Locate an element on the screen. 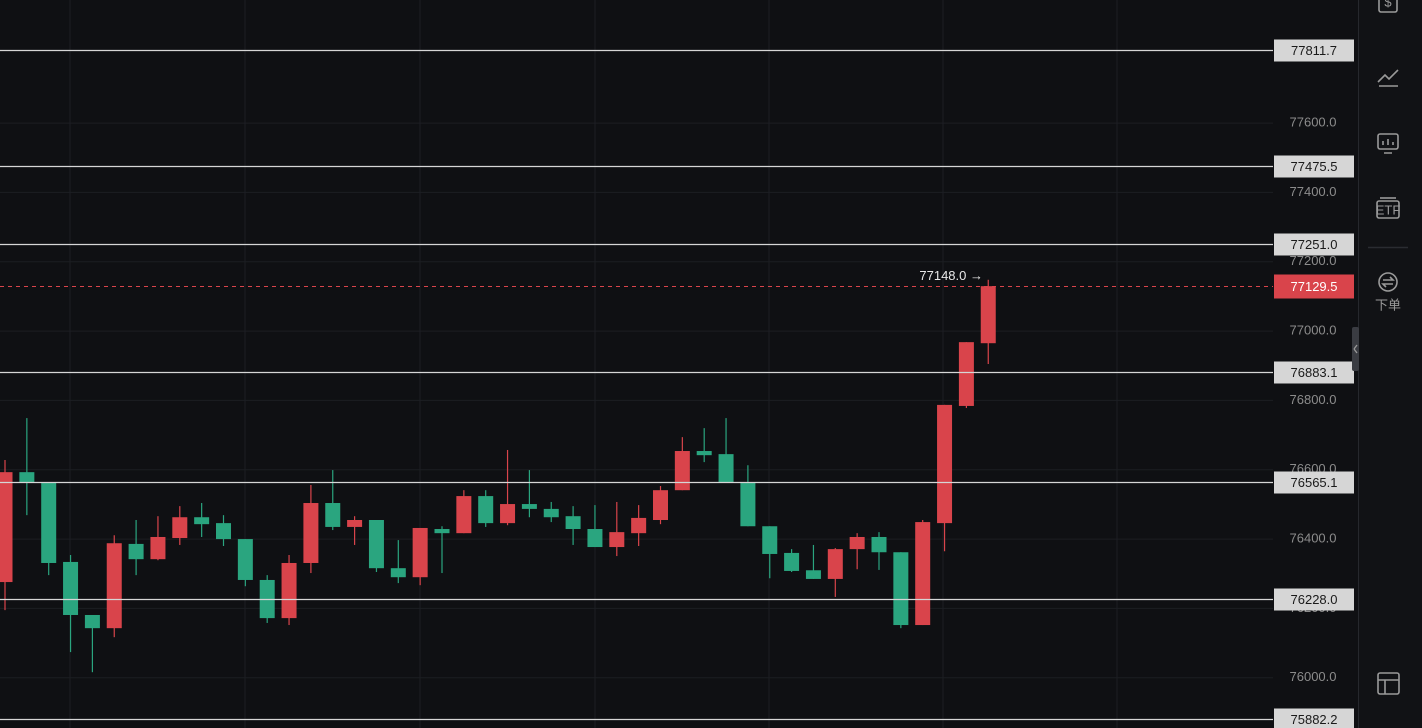 Image resolution: width=1422 pixels, height=728 pixels. y-tick-label: 77200.0 is located at coordinates (1313, 260).